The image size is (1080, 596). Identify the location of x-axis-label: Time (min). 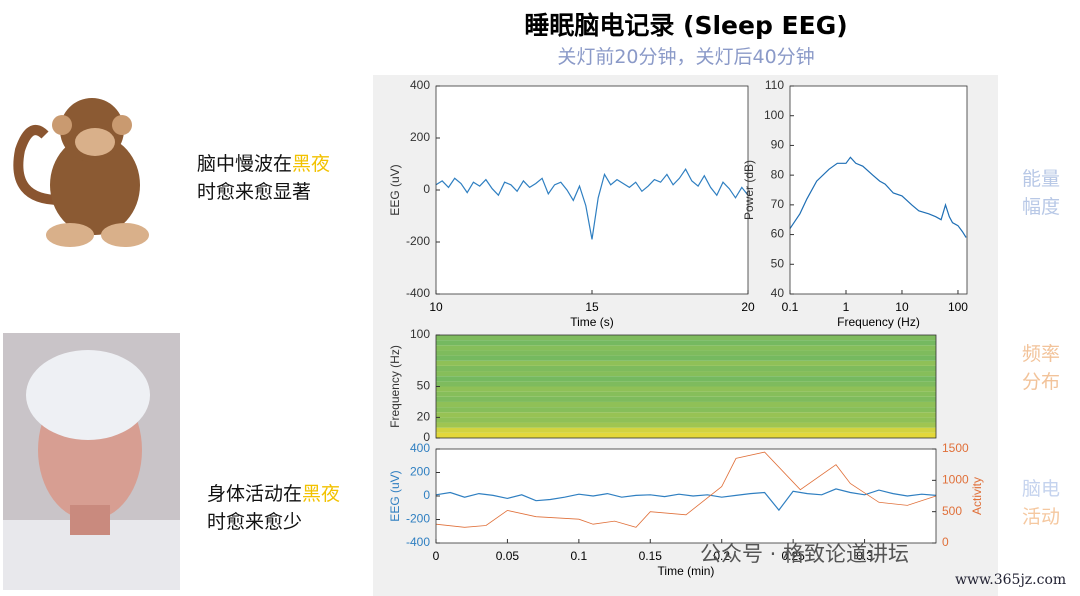
(686, 571).